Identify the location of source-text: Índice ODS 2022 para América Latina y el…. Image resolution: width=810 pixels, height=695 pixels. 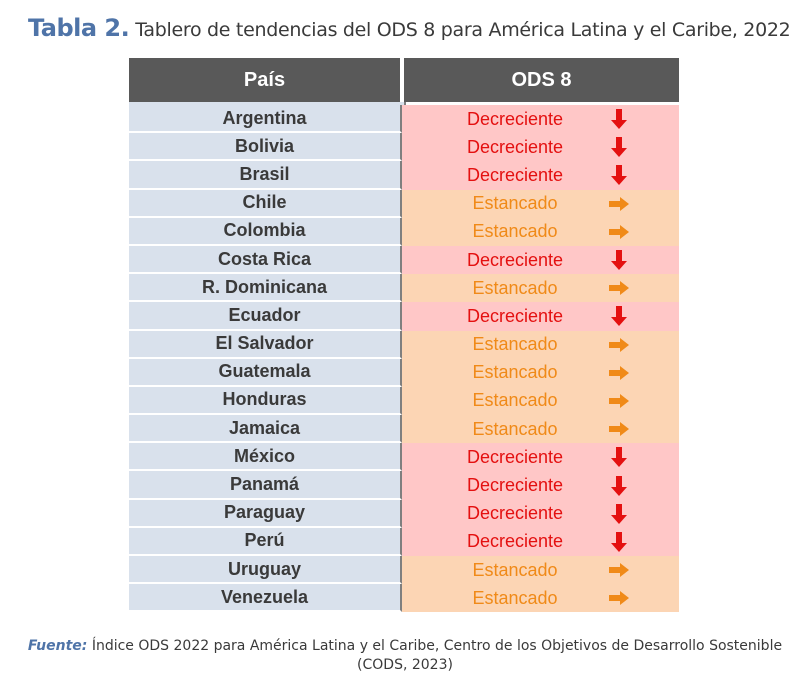
(437, 646).